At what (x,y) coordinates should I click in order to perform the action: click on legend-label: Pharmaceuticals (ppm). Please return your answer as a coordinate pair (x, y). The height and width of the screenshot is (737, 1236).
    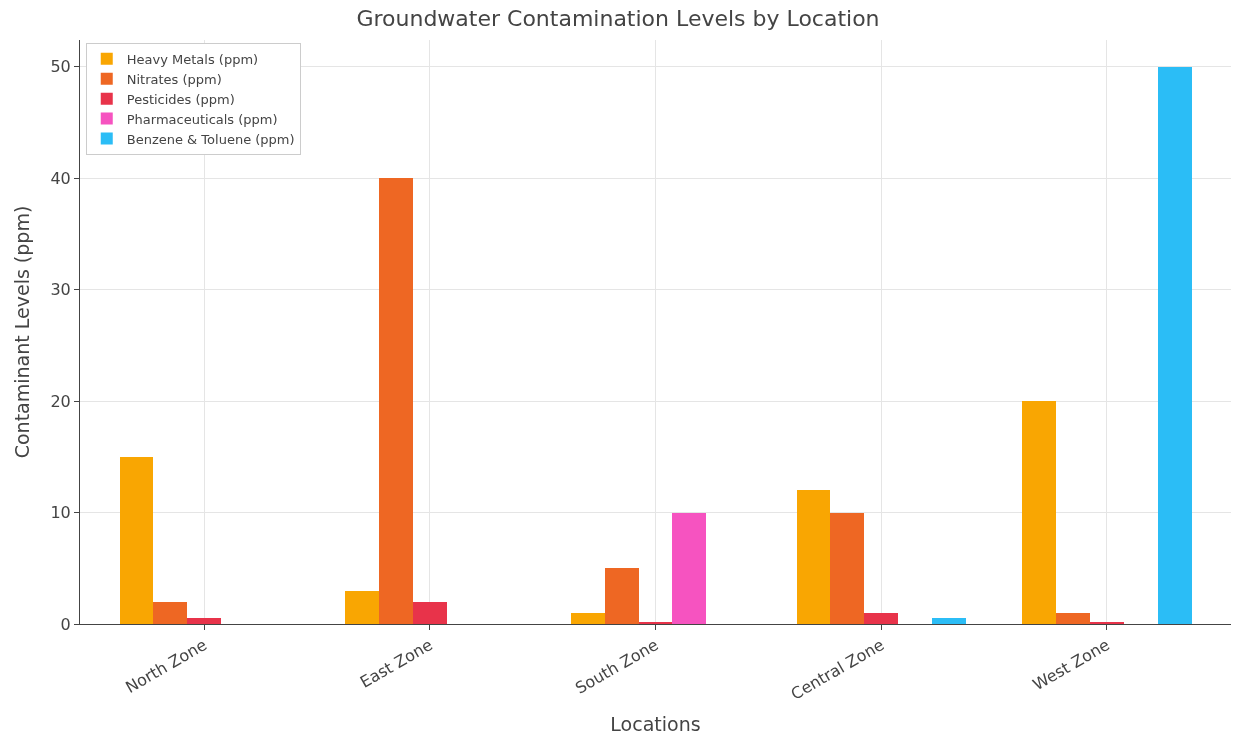
    Looking at the image, I should click on (202, 119).